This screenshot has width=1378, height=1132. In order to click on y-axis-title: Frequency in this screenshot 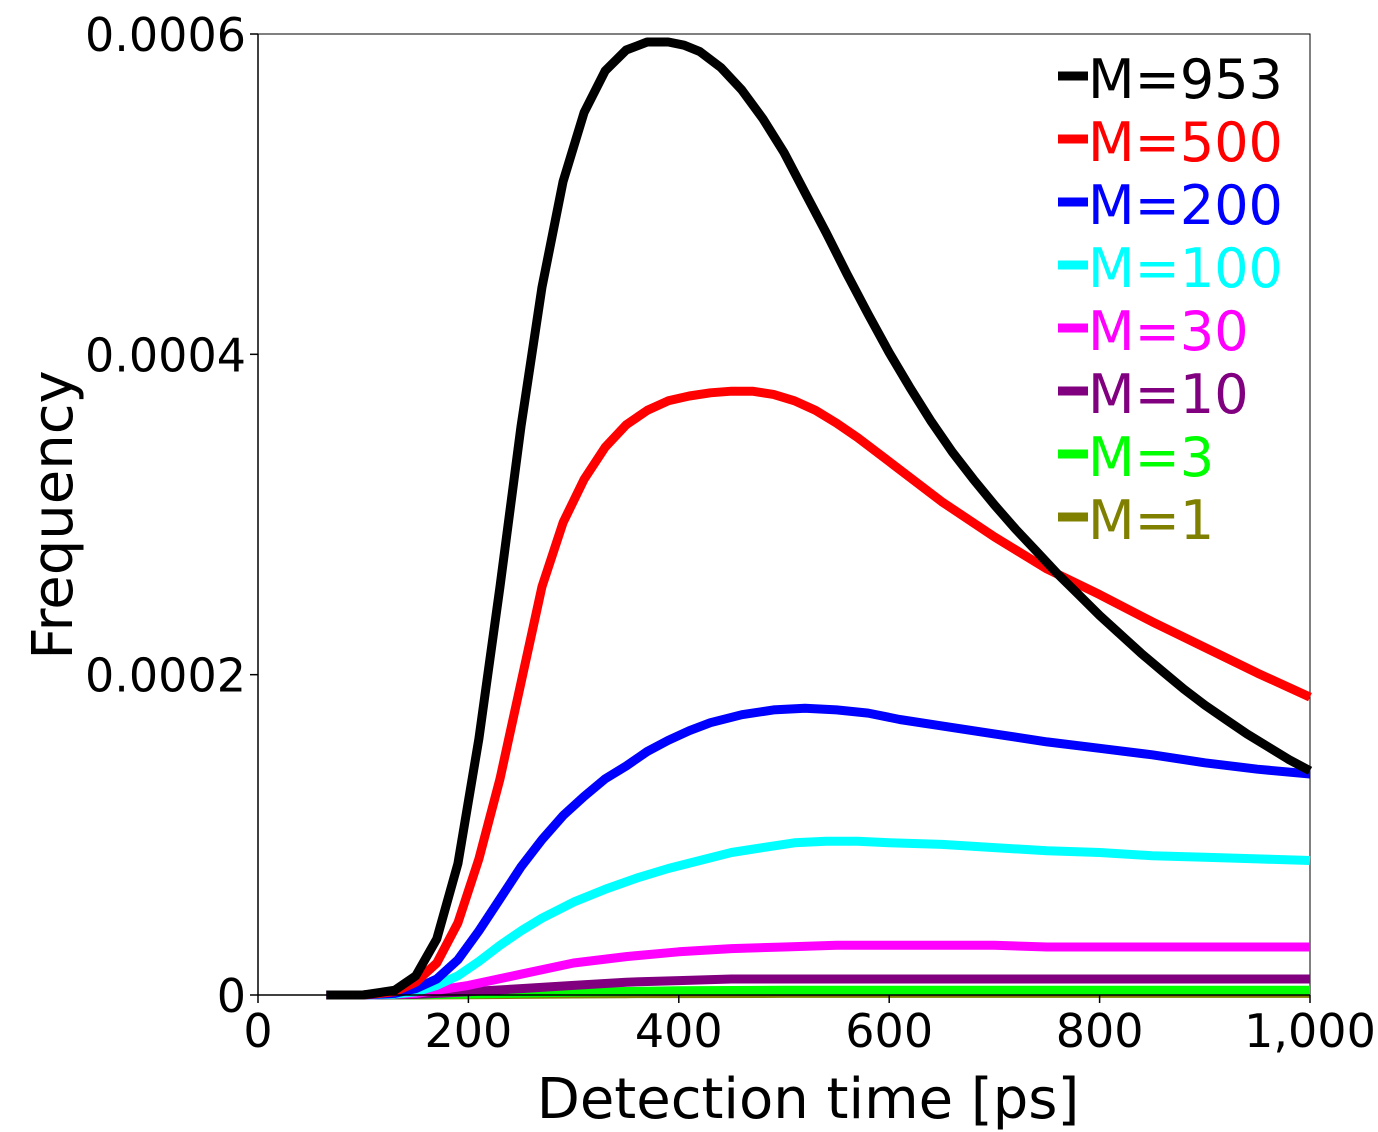, I will do `click(53, 514)`.